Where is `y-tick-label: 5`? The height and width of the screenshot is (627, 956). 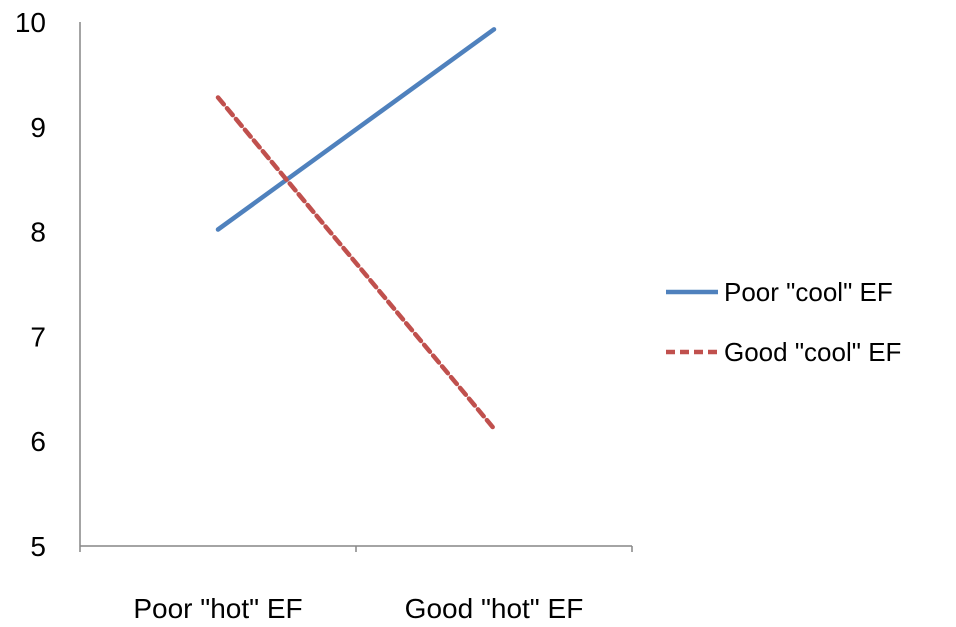 y-tick-label: 5 is located at coordinates (38, 546).